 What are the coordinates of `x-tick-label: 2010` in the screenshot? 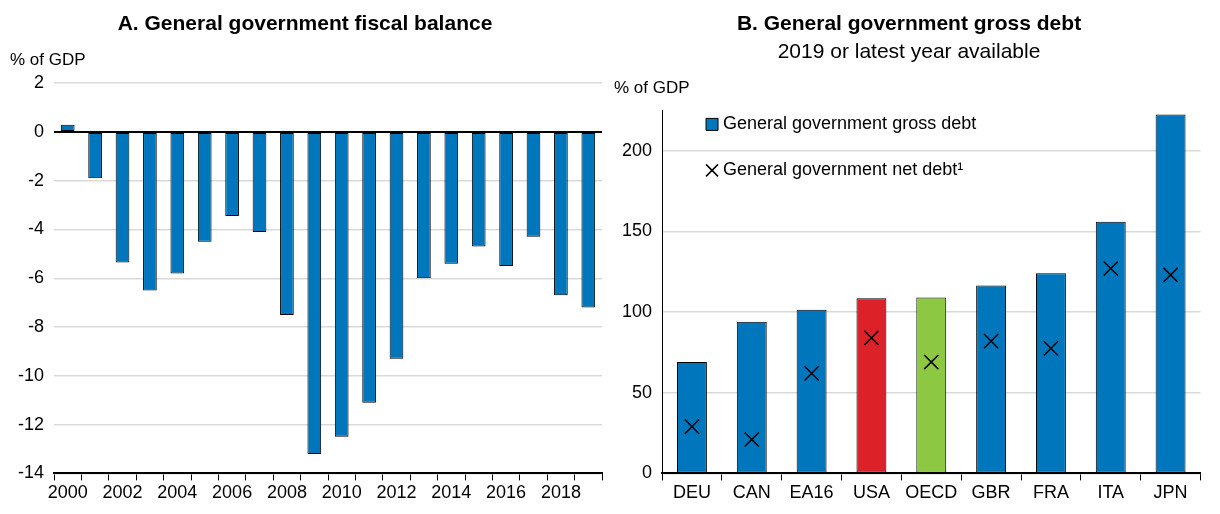 It's located at (341, 492).